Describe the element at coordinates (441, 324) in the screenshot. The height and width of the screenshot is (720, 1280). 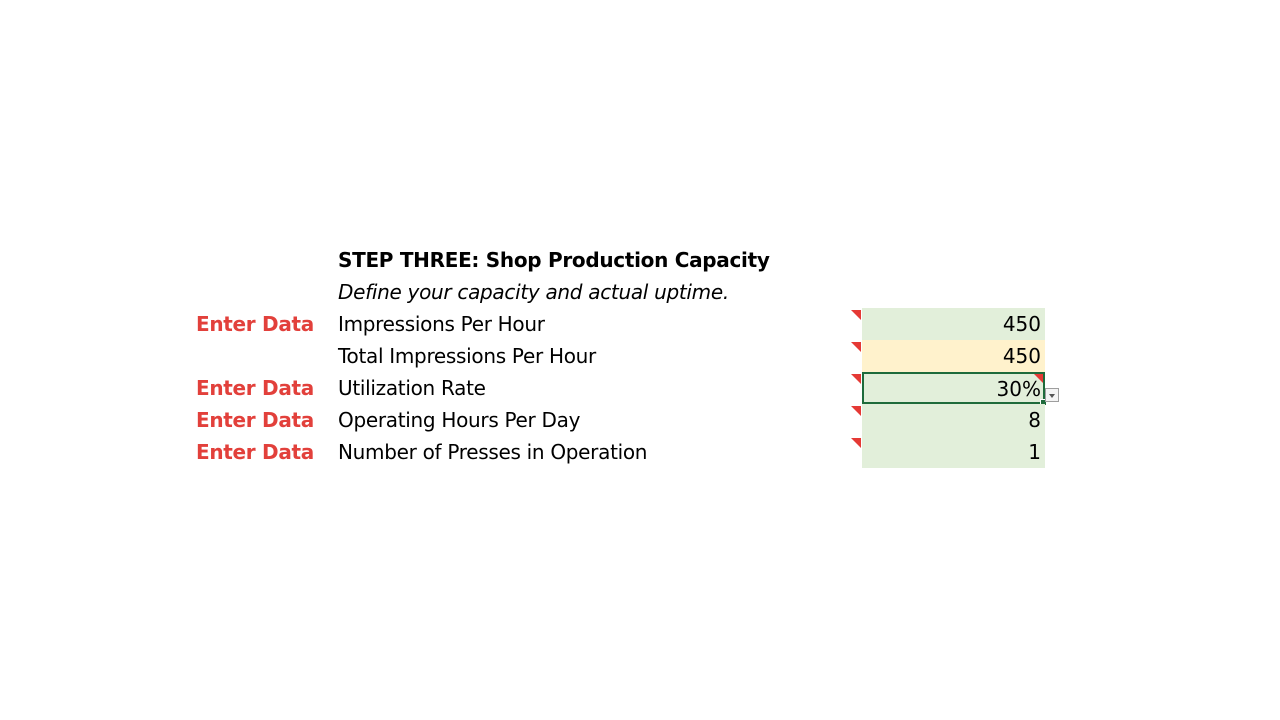
I see `row-label: Impressions Per Hour` at that location.